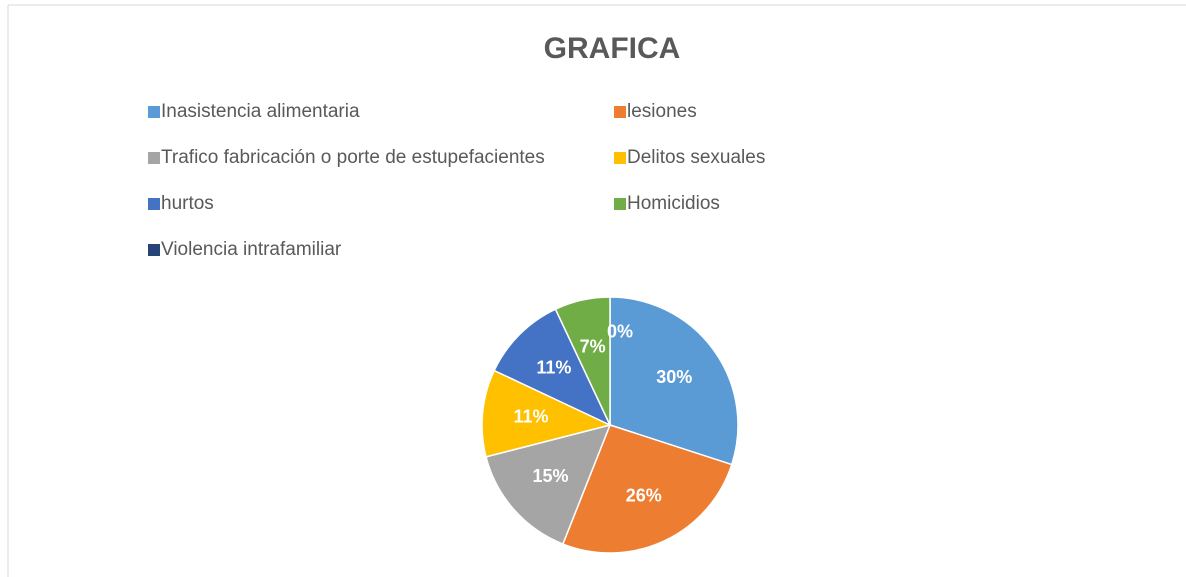 Image resolution: width=1186 pixels, height=577 pixels. I want to click on data-label: 15%, so click(550, 476).